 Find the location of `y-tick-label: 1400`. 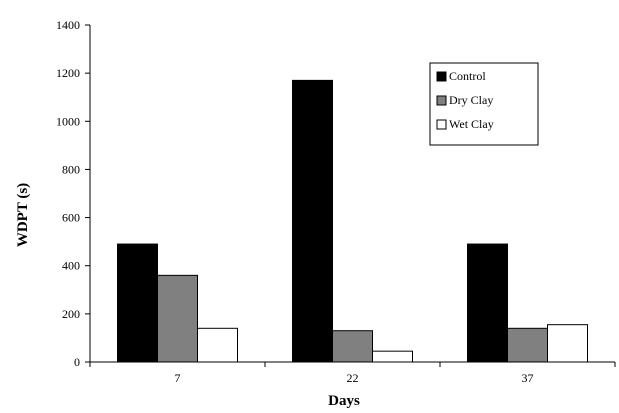

y-tick-label: 1400 is located at coordinates (68, 25).